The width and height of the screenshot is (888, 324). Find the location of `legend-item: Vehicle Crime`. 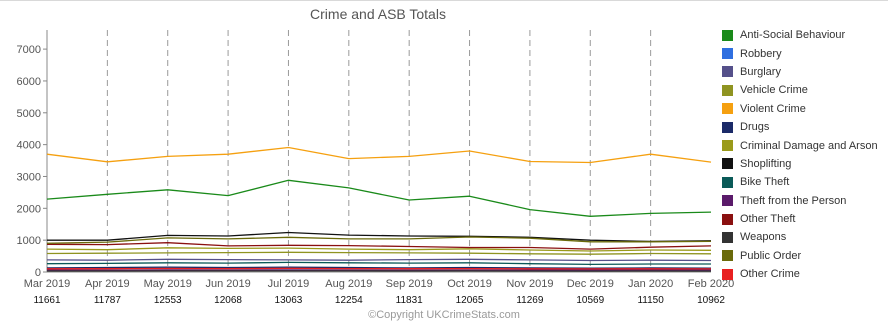

legend-item: Vehicle Crime is located at coordinates (805, 90).